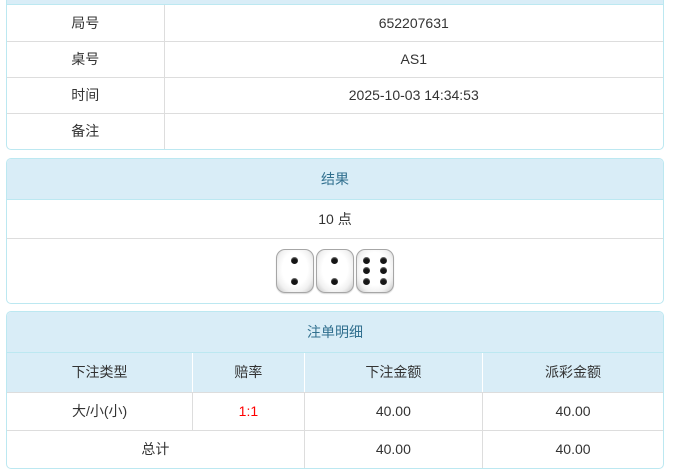 The width and height of the screenshot is (674, 469). I want to click on bet-odds-value: 1:1, so click(248, 411).